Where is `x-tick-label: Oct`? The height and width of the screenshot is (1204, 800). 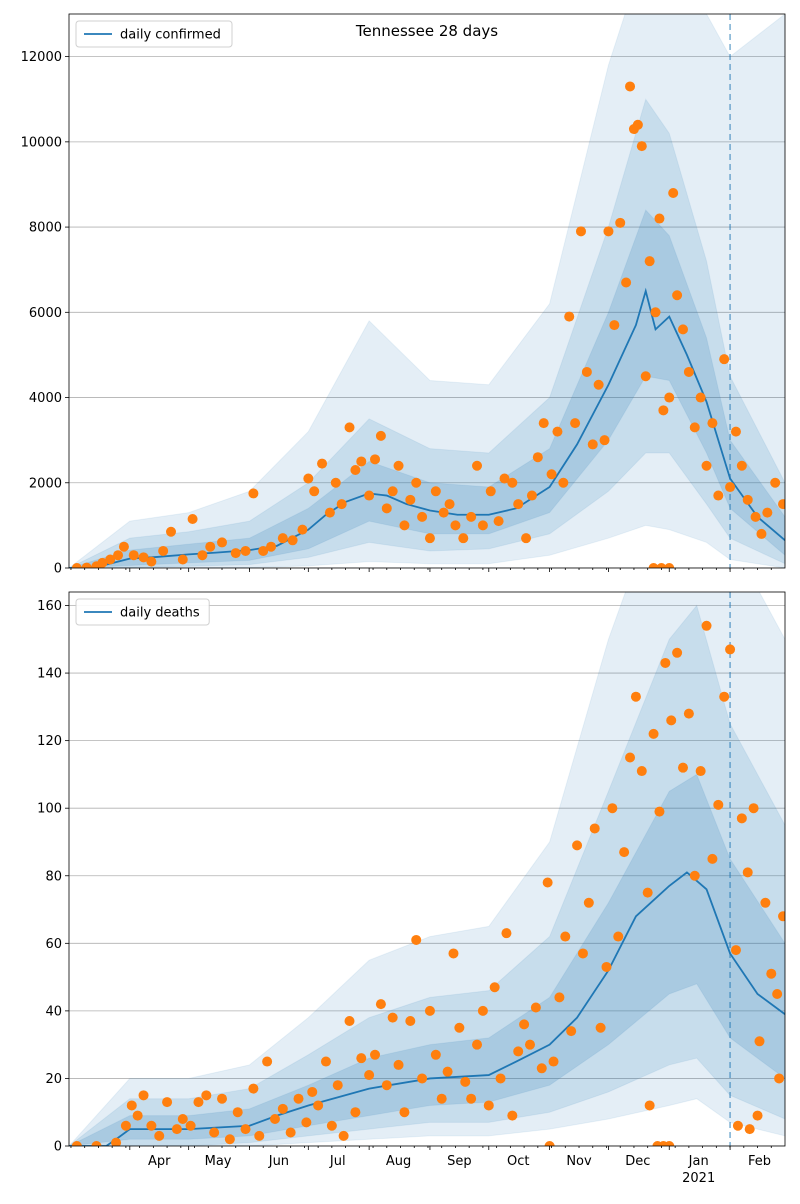 x-tick-label: Oct is located at coordinates (518, 1161).